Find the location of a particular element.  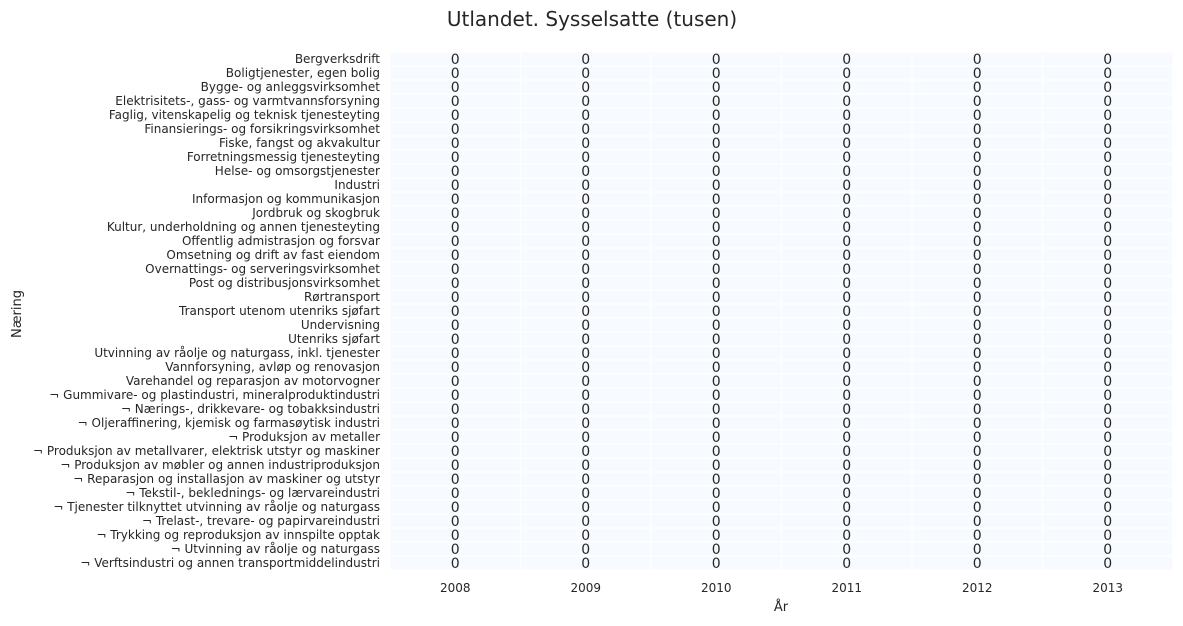

y-tick-label: Undervisning is located at coordinates (340, 325).